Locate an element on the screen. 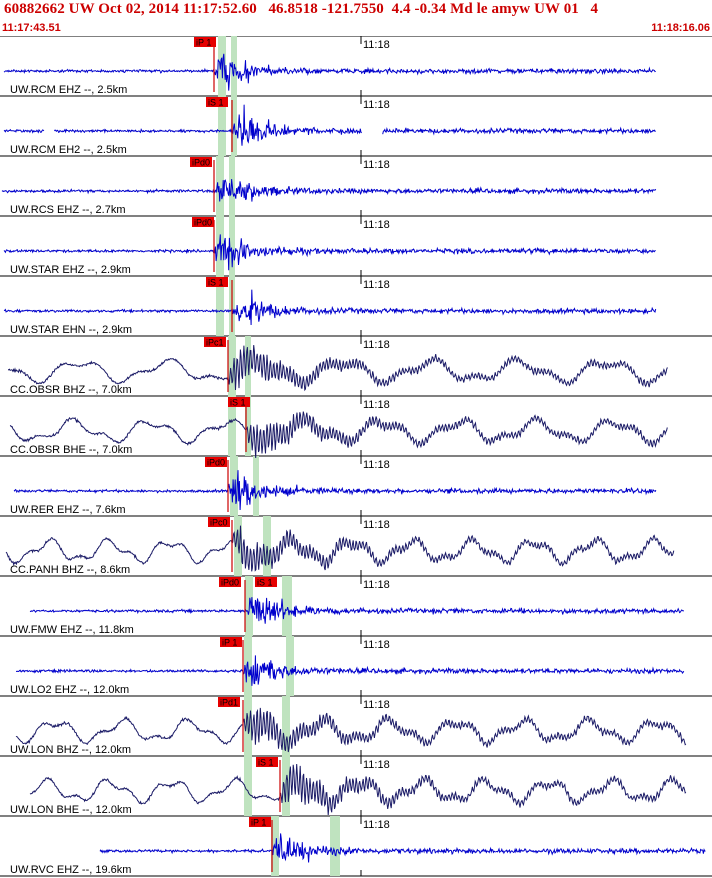  station-label: UW.LON BHE --, 12.0km is located at coordinates (71, 810).